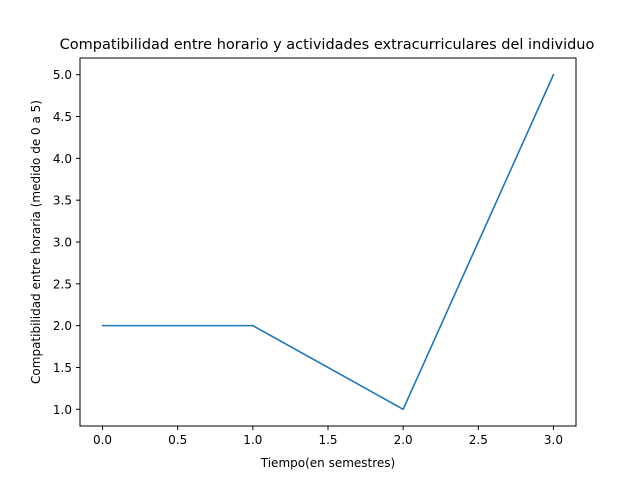  I want to click on y-tick-label: 3.5, so click(62, 201).